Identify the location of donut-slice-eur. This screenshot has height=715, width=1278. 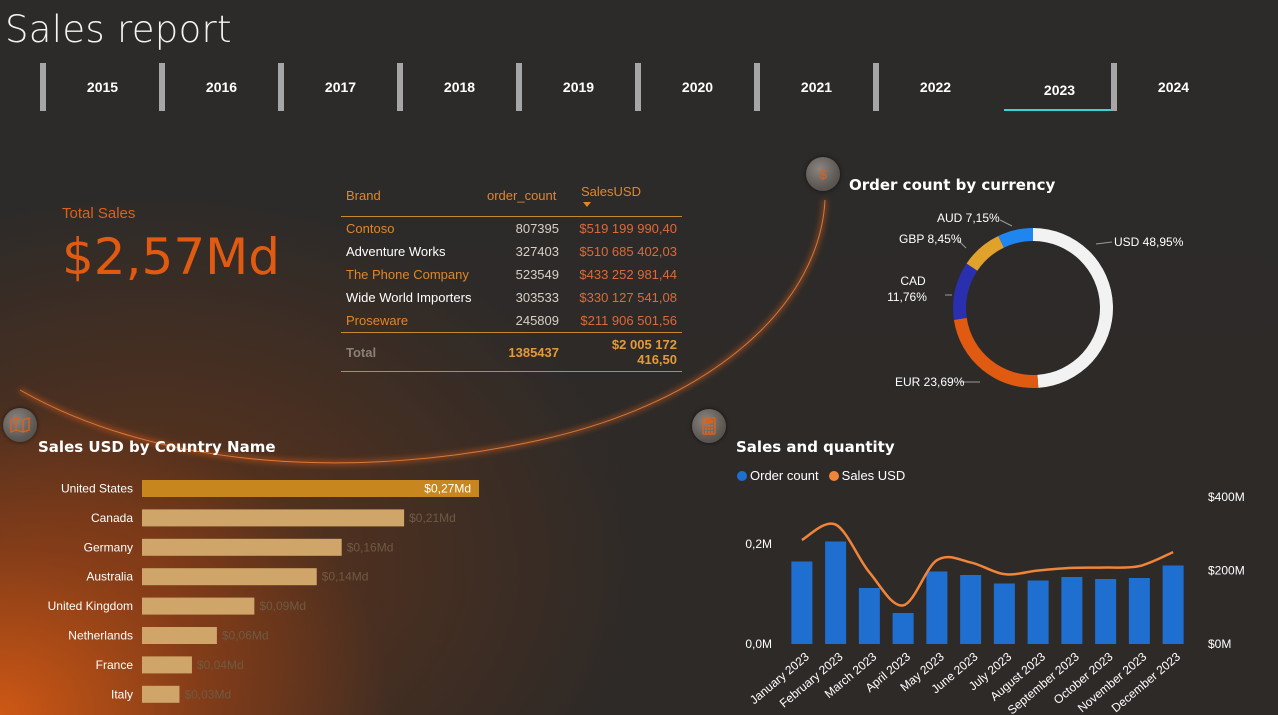
(996, 352).